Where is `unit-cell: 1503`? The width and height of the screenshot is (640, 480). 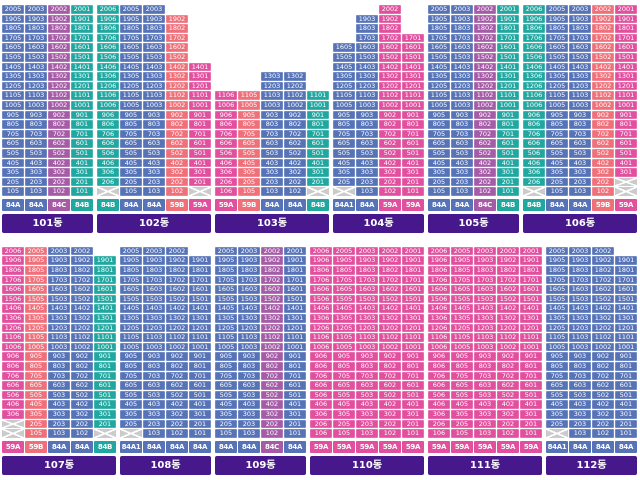
unit-cell: 1503 is located at coordinates (154, 57).